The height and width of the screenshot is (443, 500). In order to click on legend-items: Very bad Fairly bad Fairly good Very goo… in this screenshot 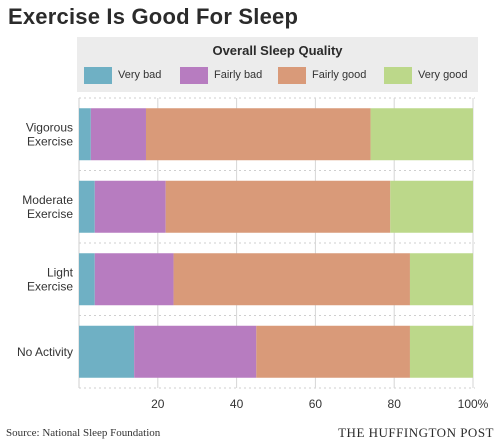, I will do `click(277, 75)`.